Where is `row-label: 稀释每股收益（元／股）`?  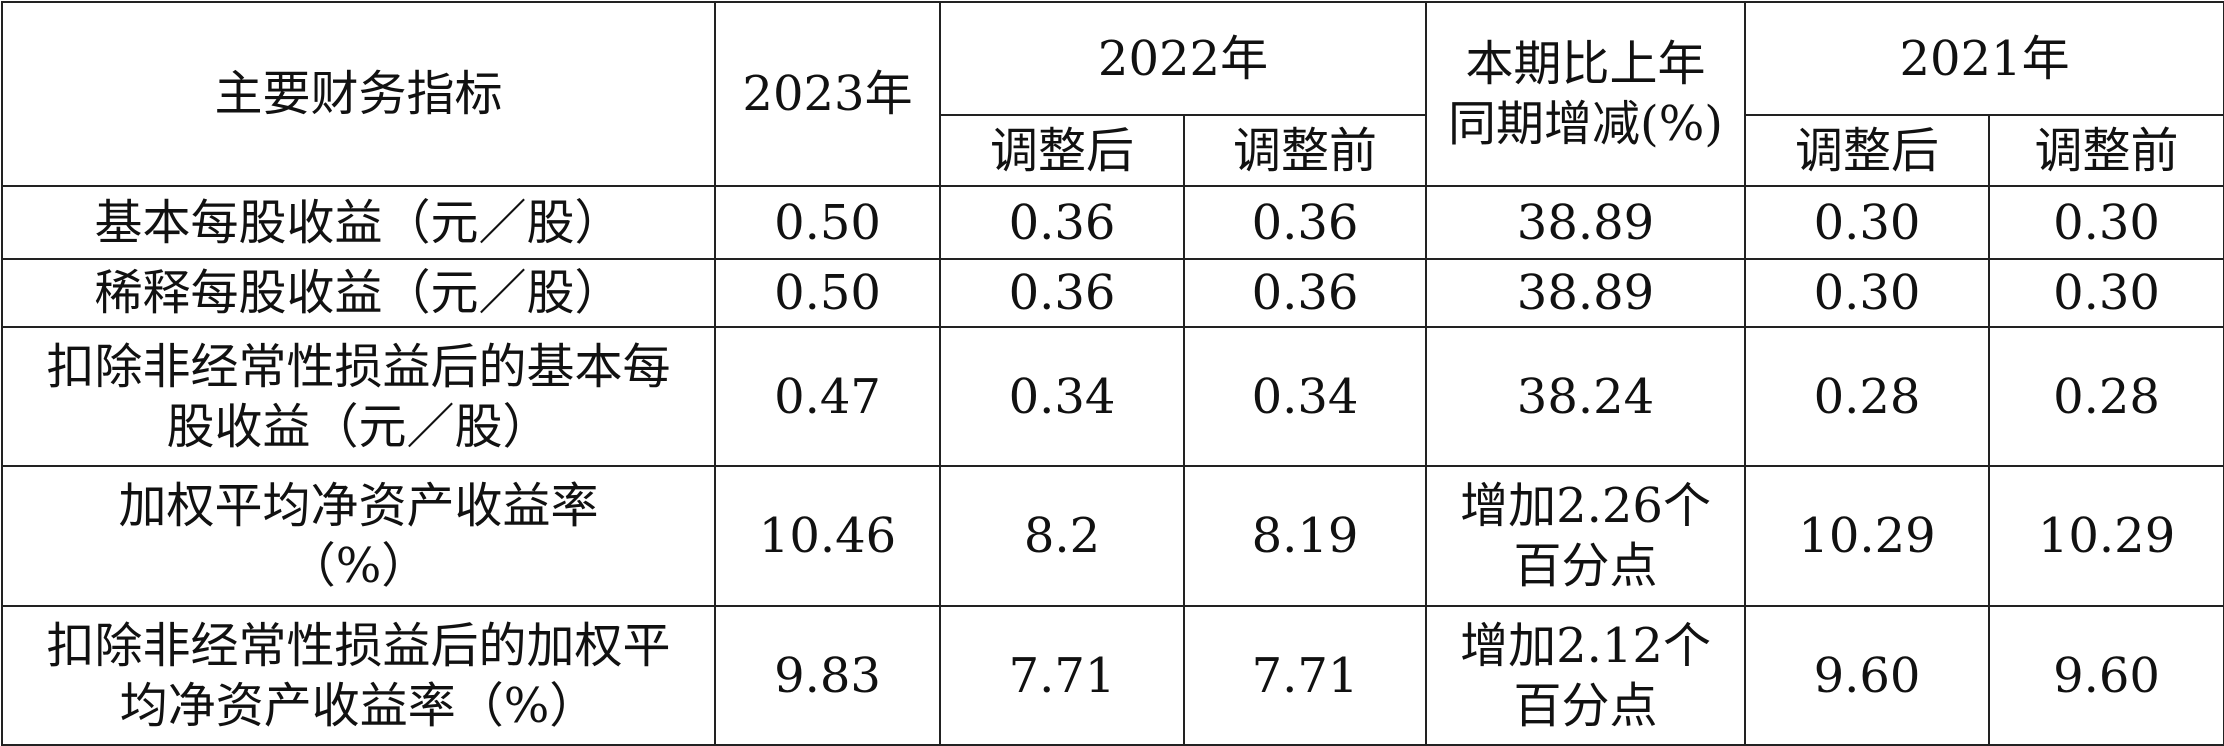 row-label: 稀释每股收益（元／股） is located at coordinates (358, 293).